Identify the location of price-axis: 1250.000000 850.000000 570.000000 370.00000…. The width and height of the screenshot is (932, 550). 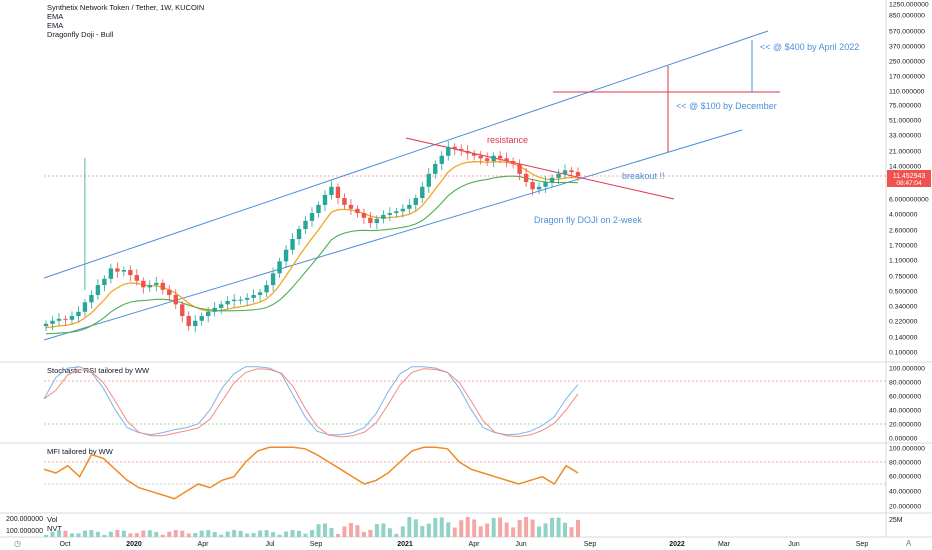
(909, 179).